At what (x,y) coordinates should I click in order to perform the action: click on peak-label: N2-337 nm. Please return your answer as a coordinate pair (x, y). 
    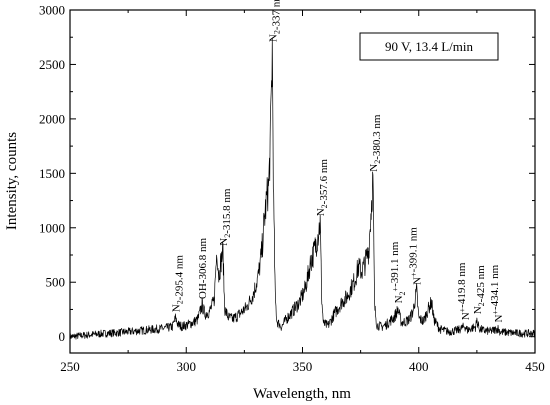
    Looking at the image, I should click on (274, 21).